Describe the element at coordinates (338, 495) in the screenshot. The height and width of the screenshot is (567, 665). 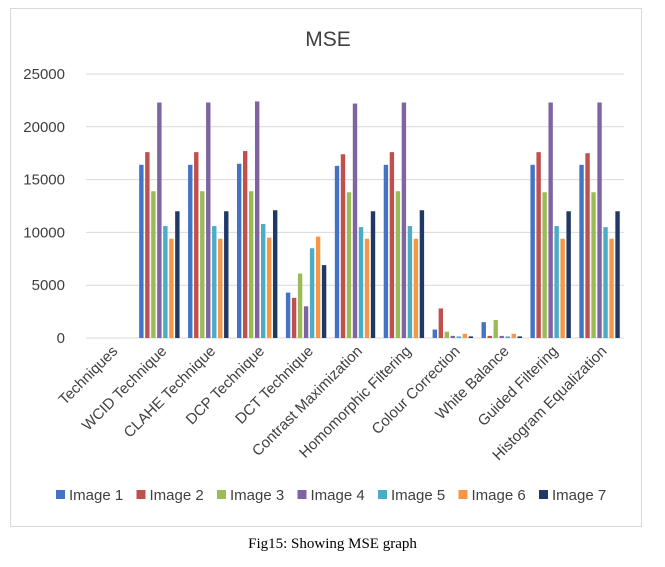
I see `legend-label: Image 4` at that location.